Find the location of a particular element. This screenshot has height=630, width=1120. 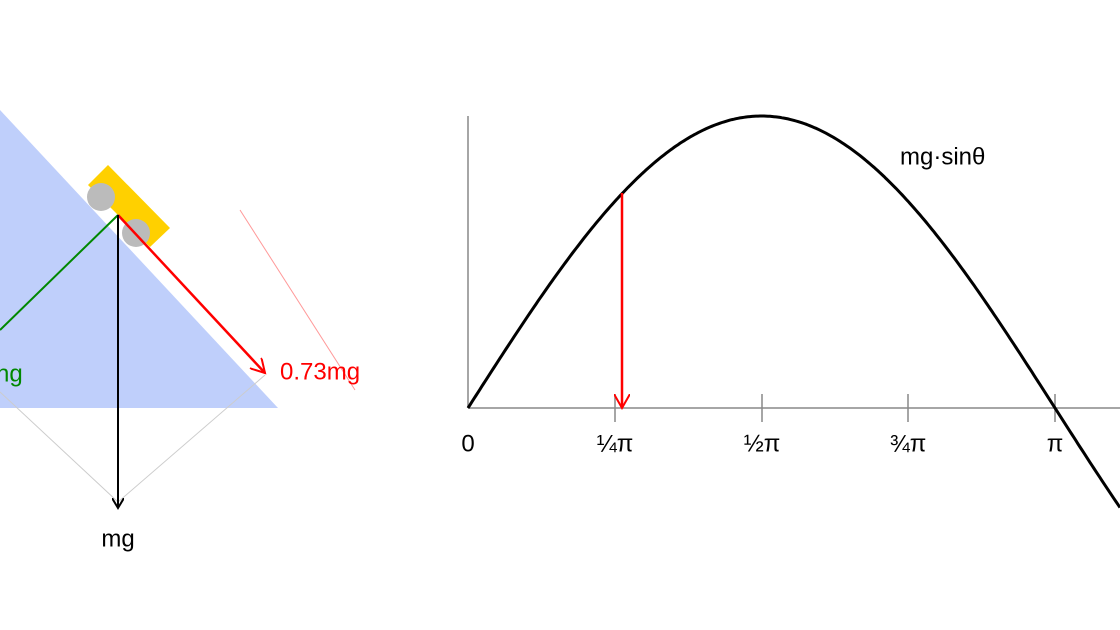

incline is located at coordinates (139, 259).